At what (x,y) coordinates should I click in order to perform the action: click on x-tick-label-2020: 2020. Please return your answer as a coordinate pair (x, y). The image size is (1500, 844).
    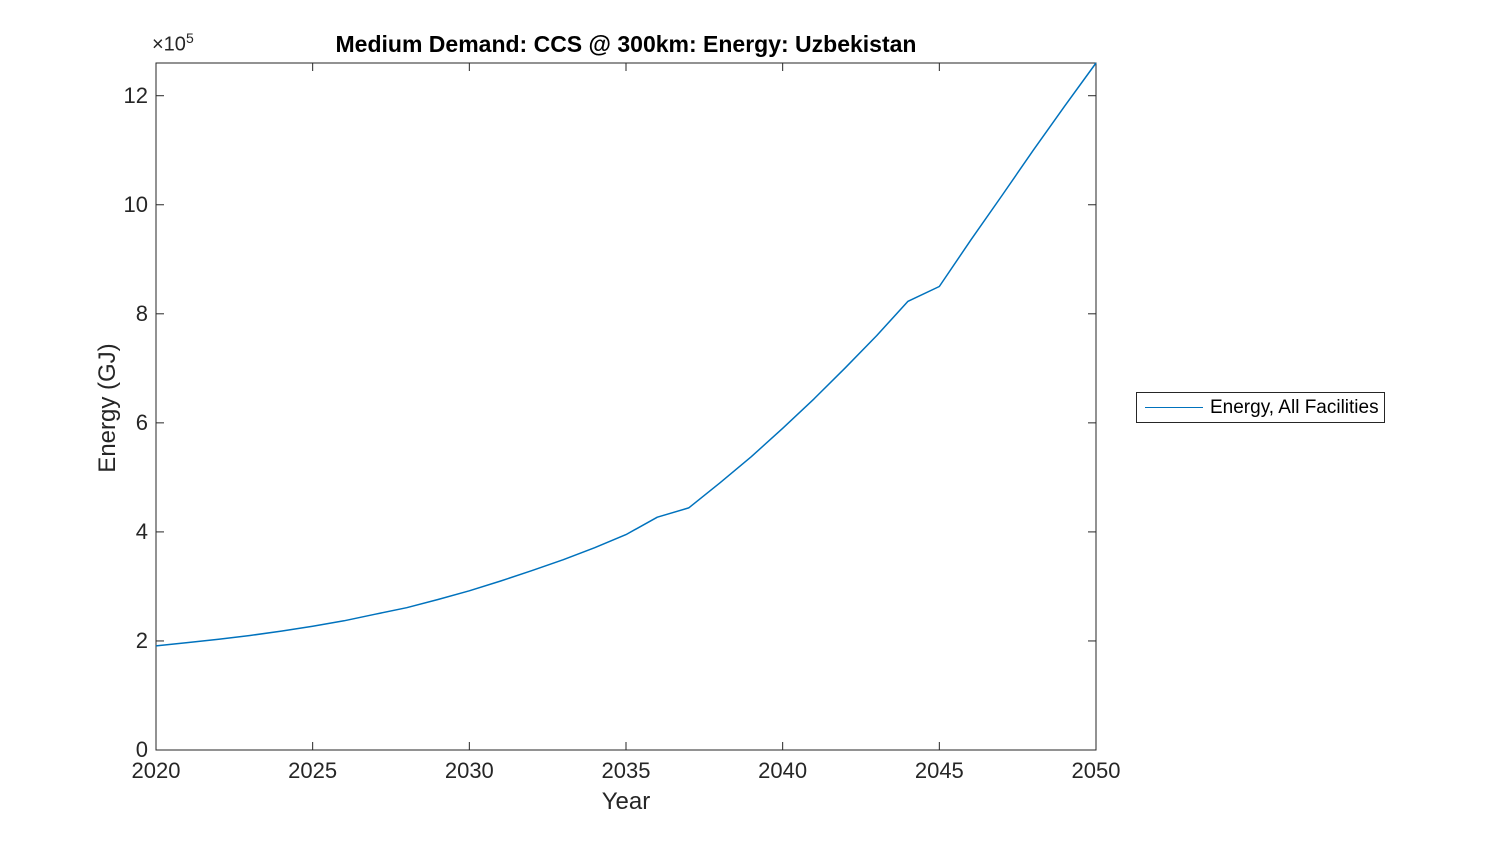
    Looking at the image, I should click on (156, 770).